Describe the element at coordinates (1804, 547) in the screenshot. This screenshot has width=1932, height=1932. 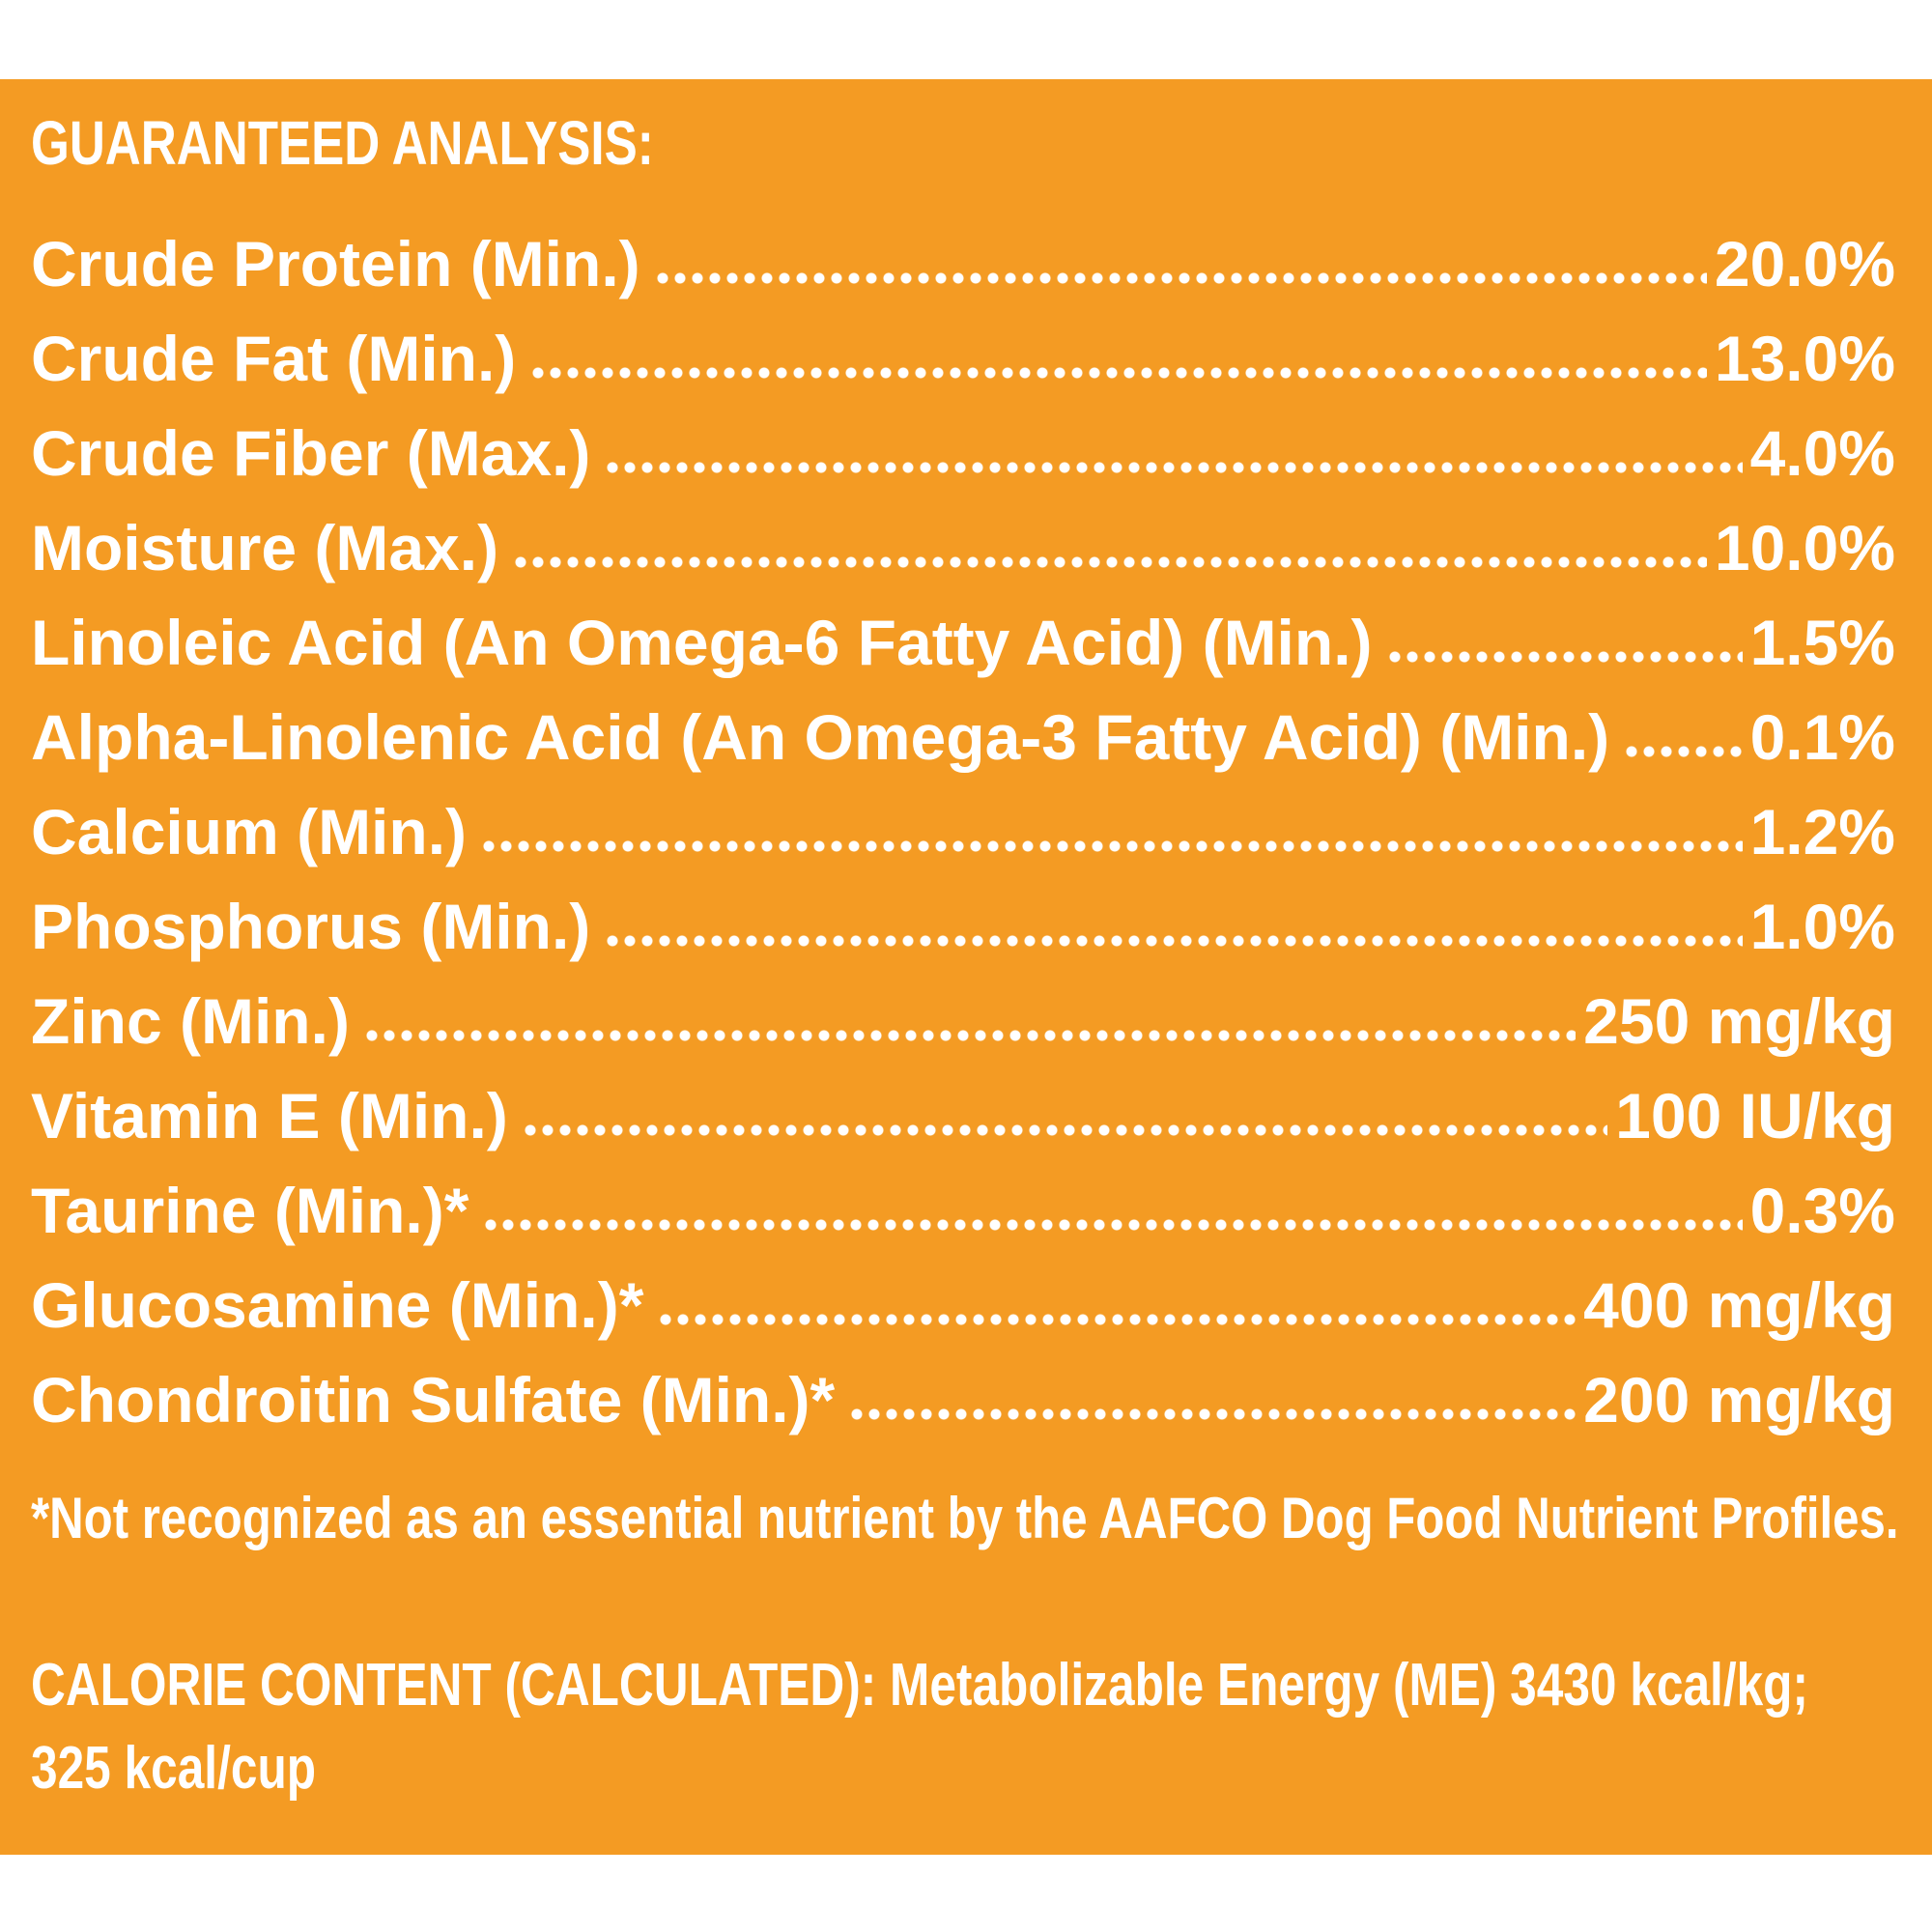
I see `nutrient-value: 10.0%` at that location.